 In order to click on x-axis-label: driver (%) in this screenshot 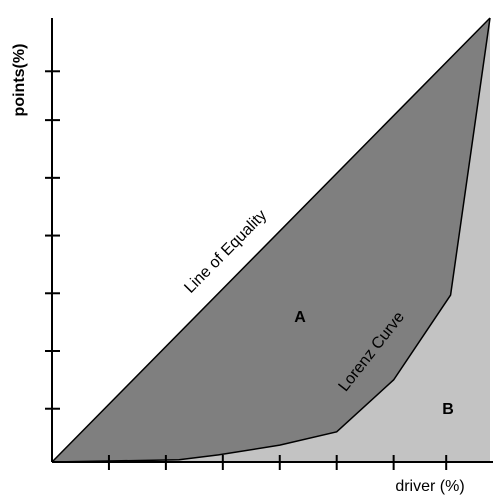, I will do `click(429, 486)`.